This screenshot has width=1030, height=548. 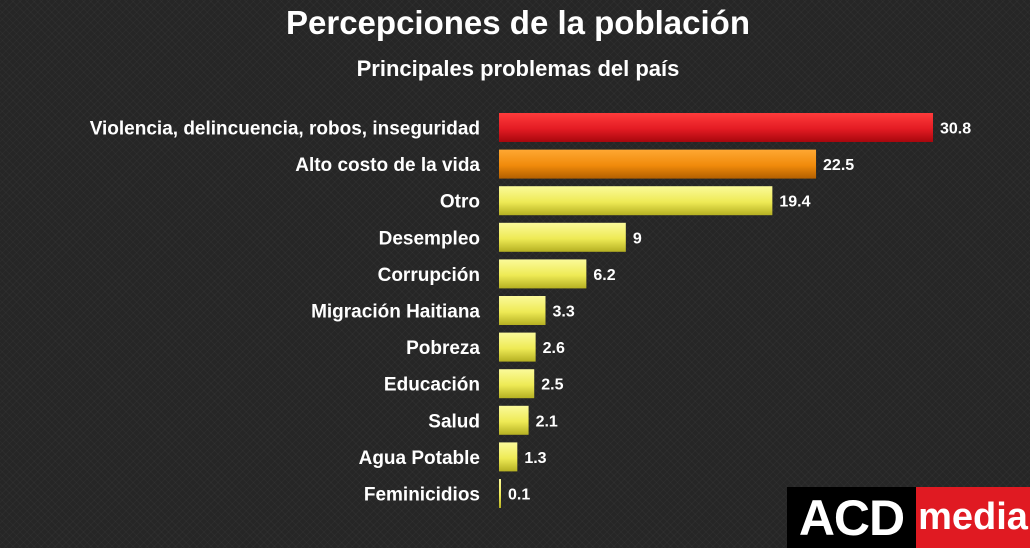 What do you see at coordinates (604, 275) in the screenshot?
I see `value-label: 6.2` at bounding box center [604, 275].